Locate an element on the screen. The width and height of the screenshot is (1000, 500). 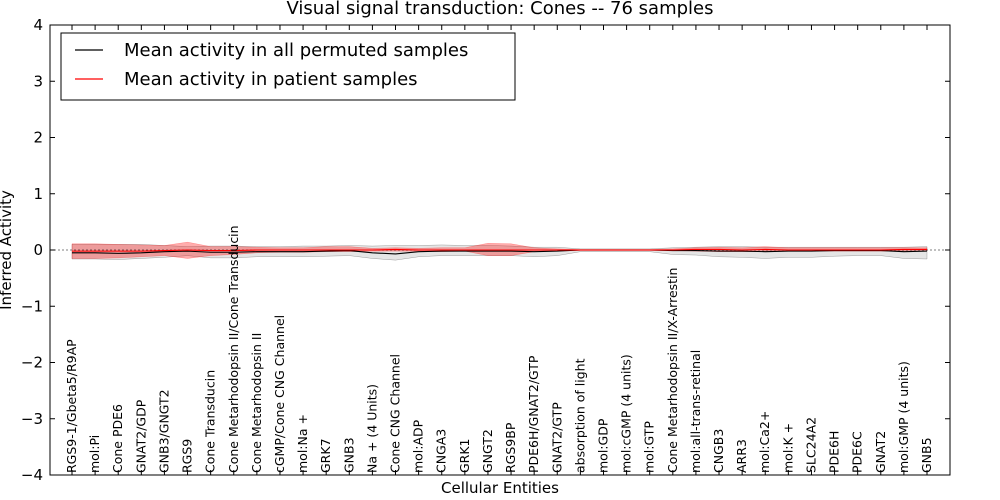
x-category-label: GNGT2 is located at coordinates (487, 451).